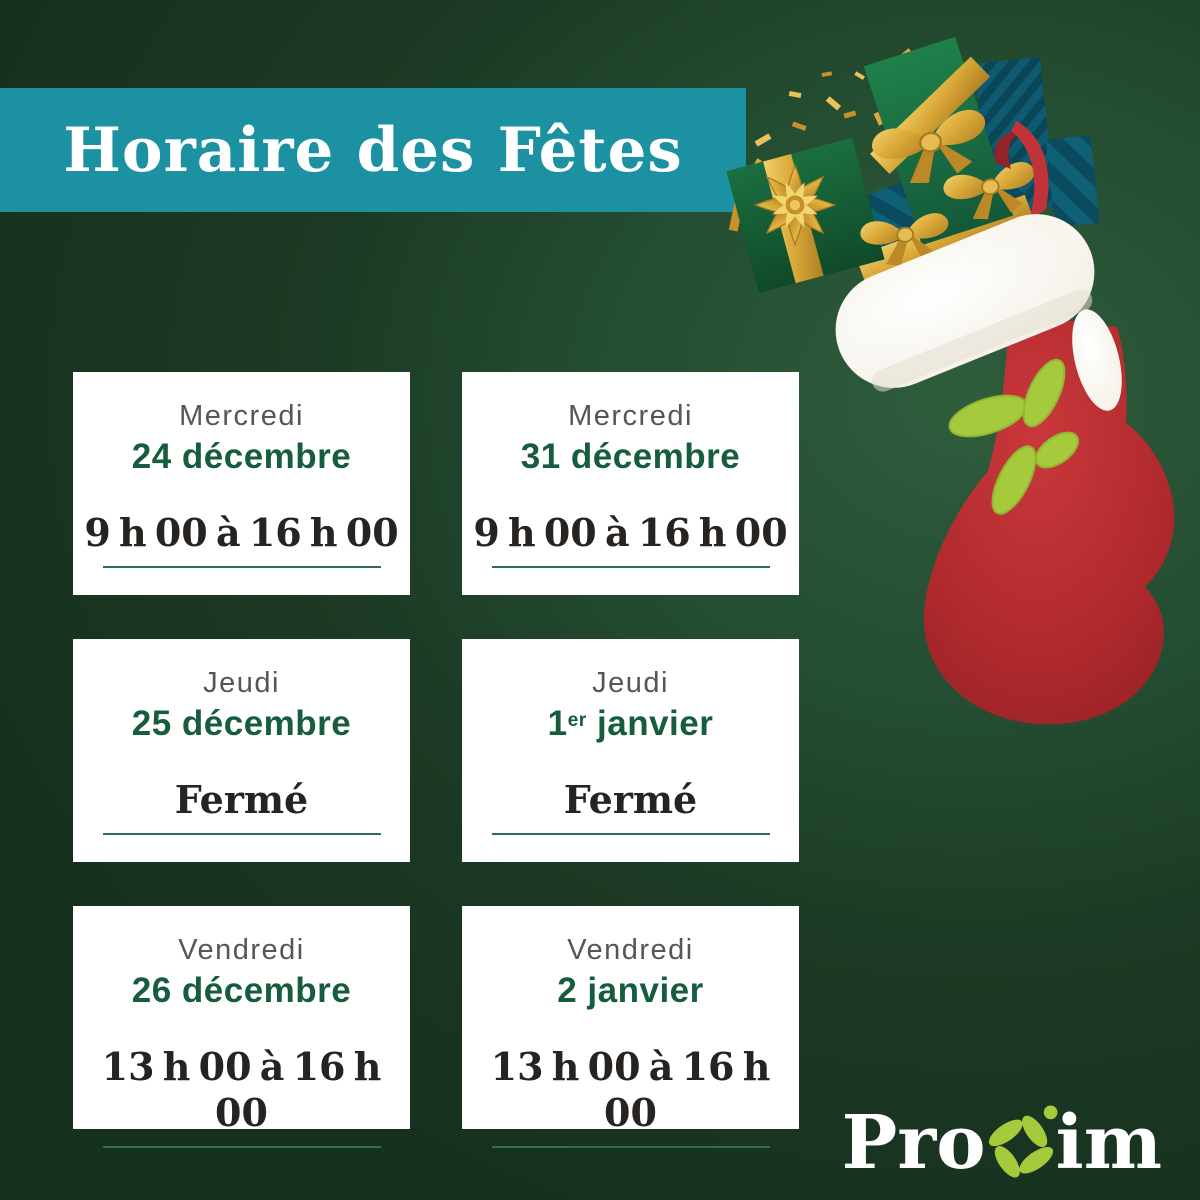 The image size is (1200, 1200). Describe the element at coordinates (795, 205) in the screenshot. I see `gold-star-bow` at that location.